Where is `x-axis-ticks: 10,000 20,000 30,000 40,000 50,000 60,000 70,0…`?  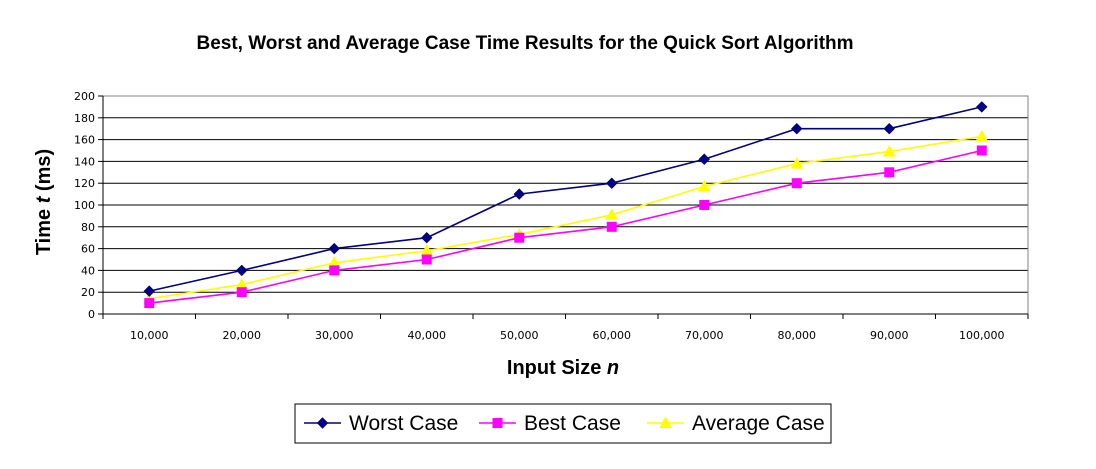 x-axis-ticks: 10,000 20,000 30,000 40,000 50,000 60,000 70,0… is located at coordinates (565, 328).